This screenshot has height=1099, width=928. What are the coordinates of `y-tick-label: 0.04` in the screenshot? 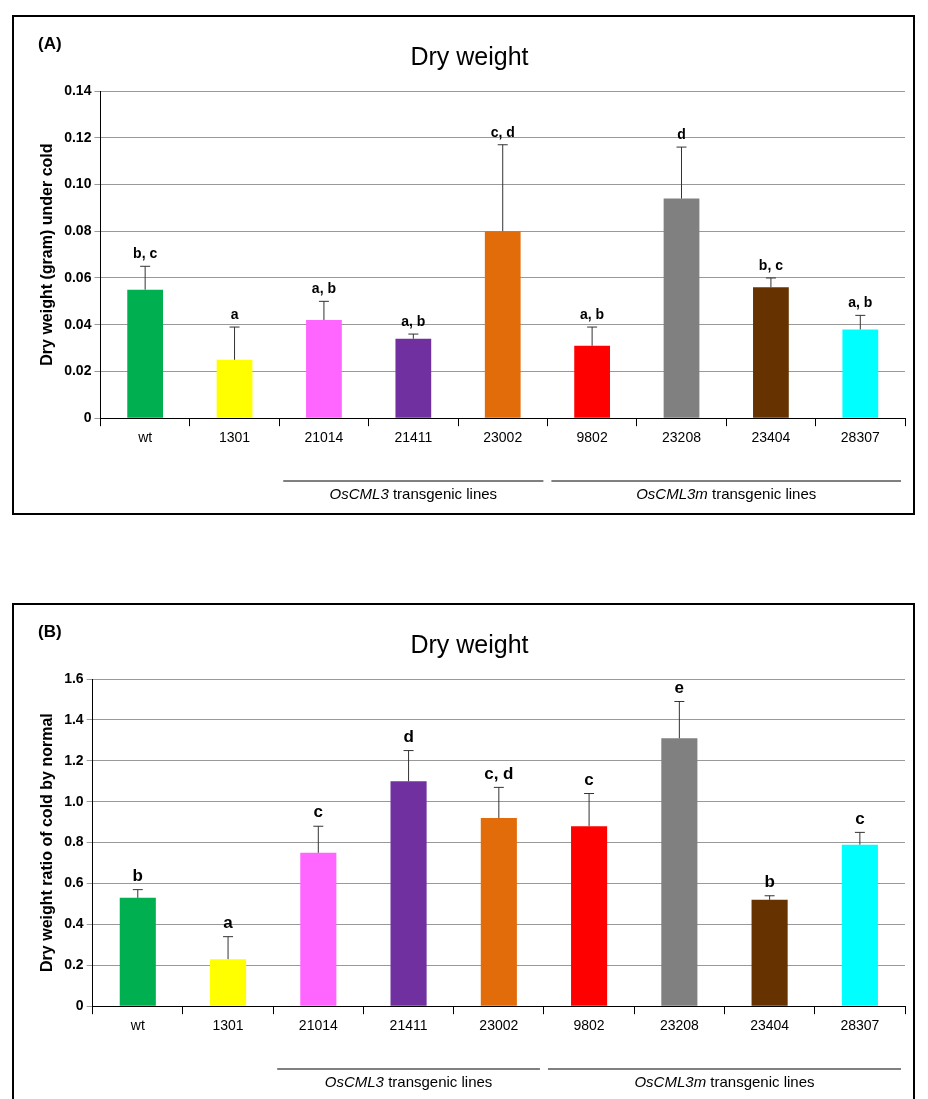 It's located at (78, 323).